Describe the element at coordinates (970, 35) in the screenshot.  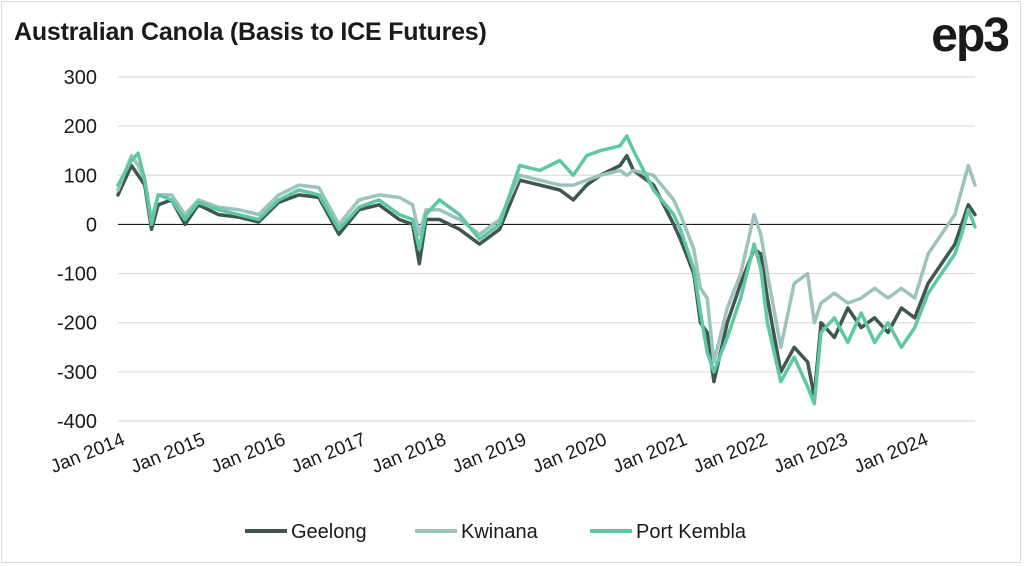
I see `ep3-logo: ep3` at that location.